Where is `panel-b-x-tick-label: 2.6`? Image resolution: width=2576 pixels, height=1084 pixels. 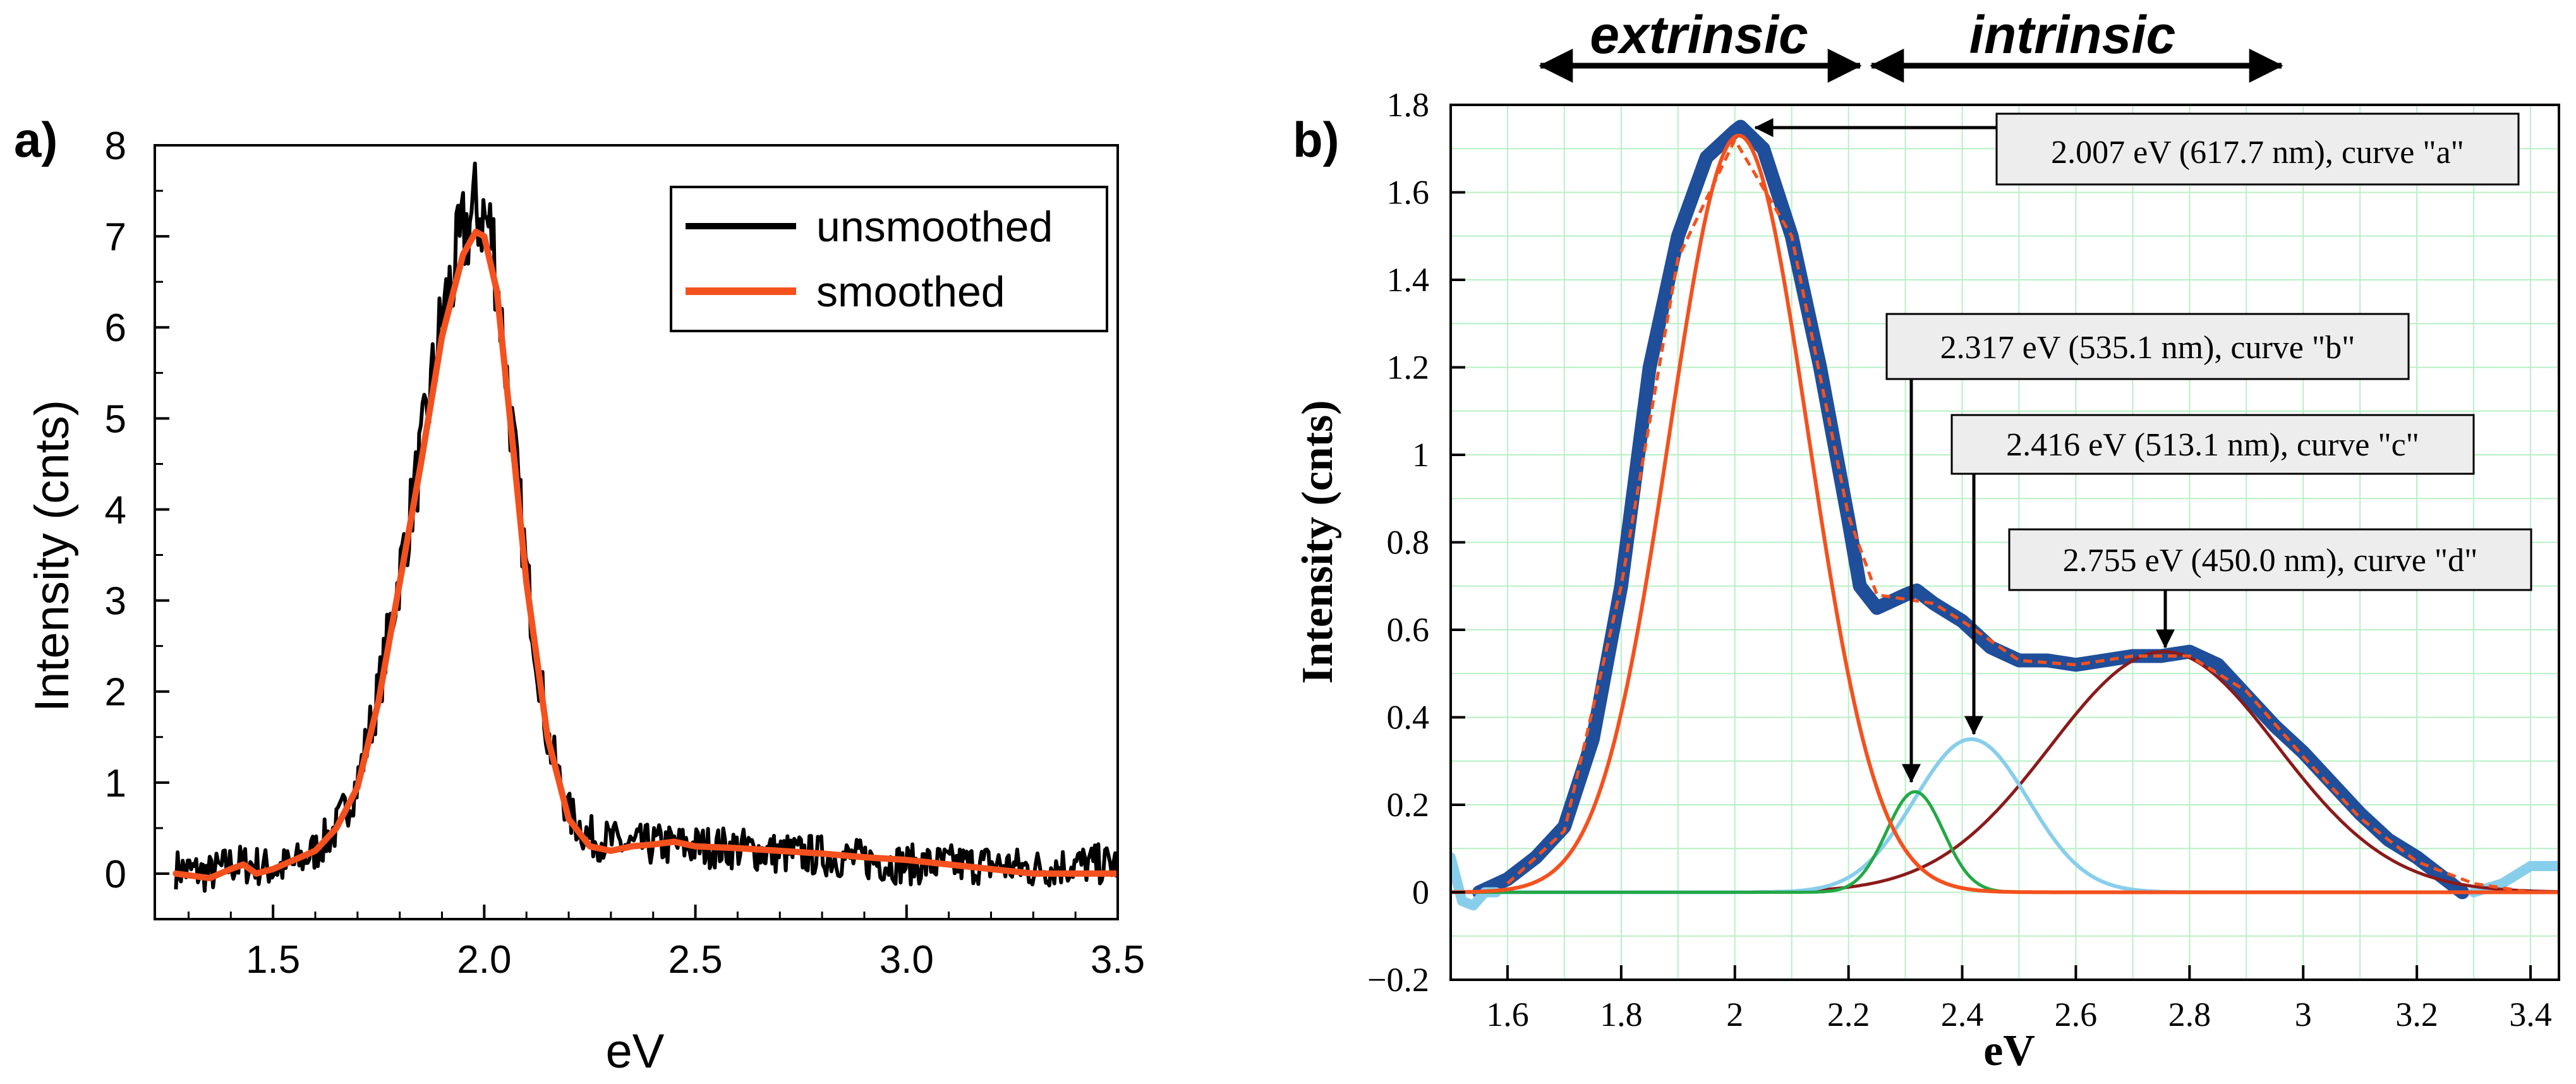 panel-b-x-tick-label: 2.6 is located at coordinates (2076, 1015).